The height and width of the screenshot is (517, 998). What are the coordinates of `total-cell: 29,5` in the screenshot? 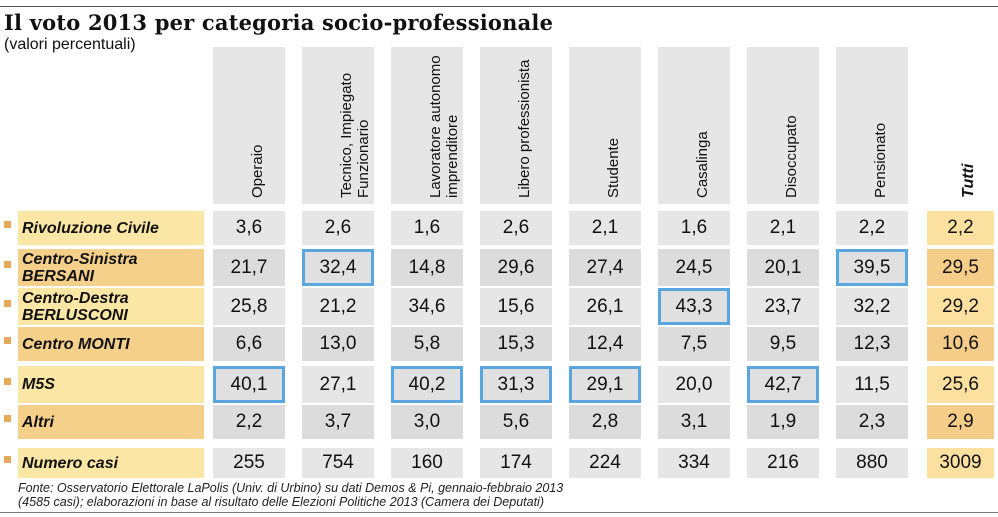 It's located at (960, 267).